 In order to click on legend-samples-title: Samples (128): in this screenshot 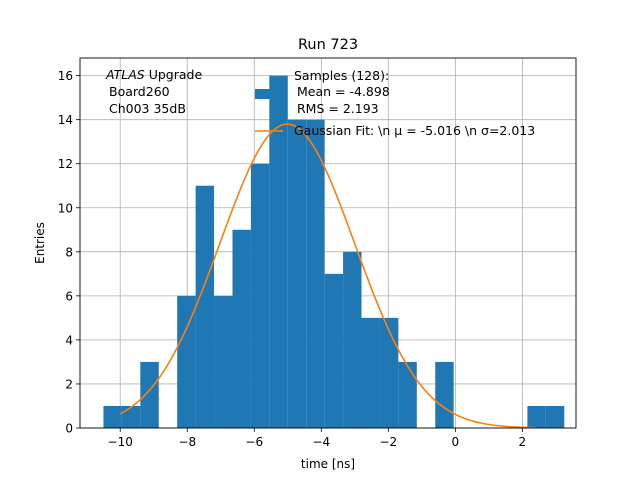, I will do `click(341, 75)`.